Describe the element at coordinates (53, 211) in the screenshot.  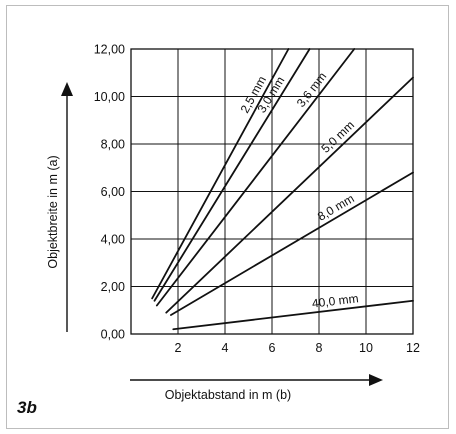
I see `y-axis-label: Objektbreite in m (a)` at that location.